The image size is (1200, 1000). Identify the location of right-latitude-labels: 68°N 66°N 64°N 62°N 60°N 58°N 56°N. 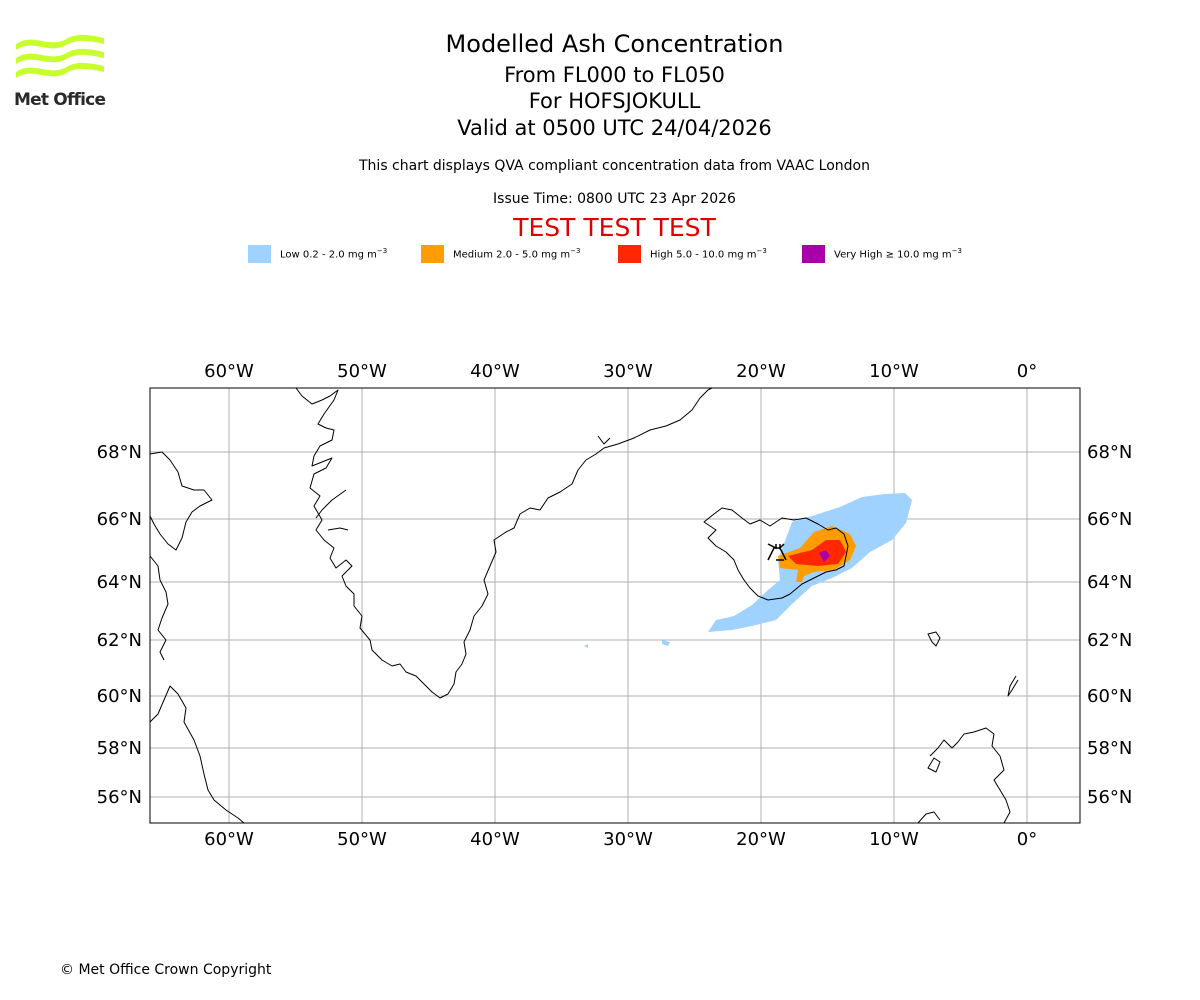
(1109, 625).